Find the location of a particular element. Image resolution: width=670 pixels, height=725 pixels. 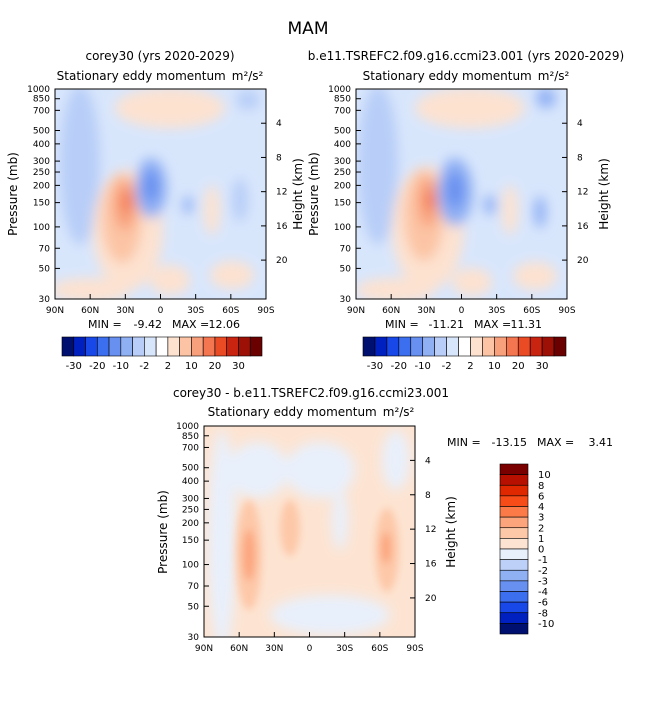

panel-3-y-tick-label: 50 is located at coordinates (194, 607).